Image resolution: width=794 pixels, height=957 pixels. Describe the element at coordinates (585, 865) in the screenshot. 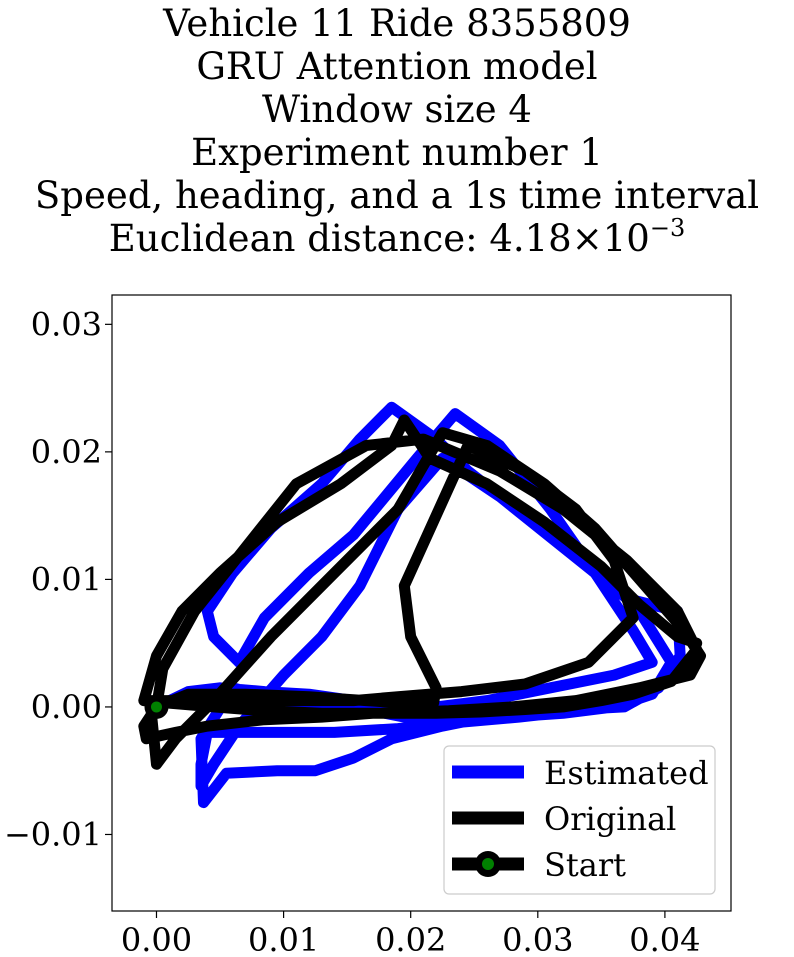

I see `legend-label-start: Start` at that location.